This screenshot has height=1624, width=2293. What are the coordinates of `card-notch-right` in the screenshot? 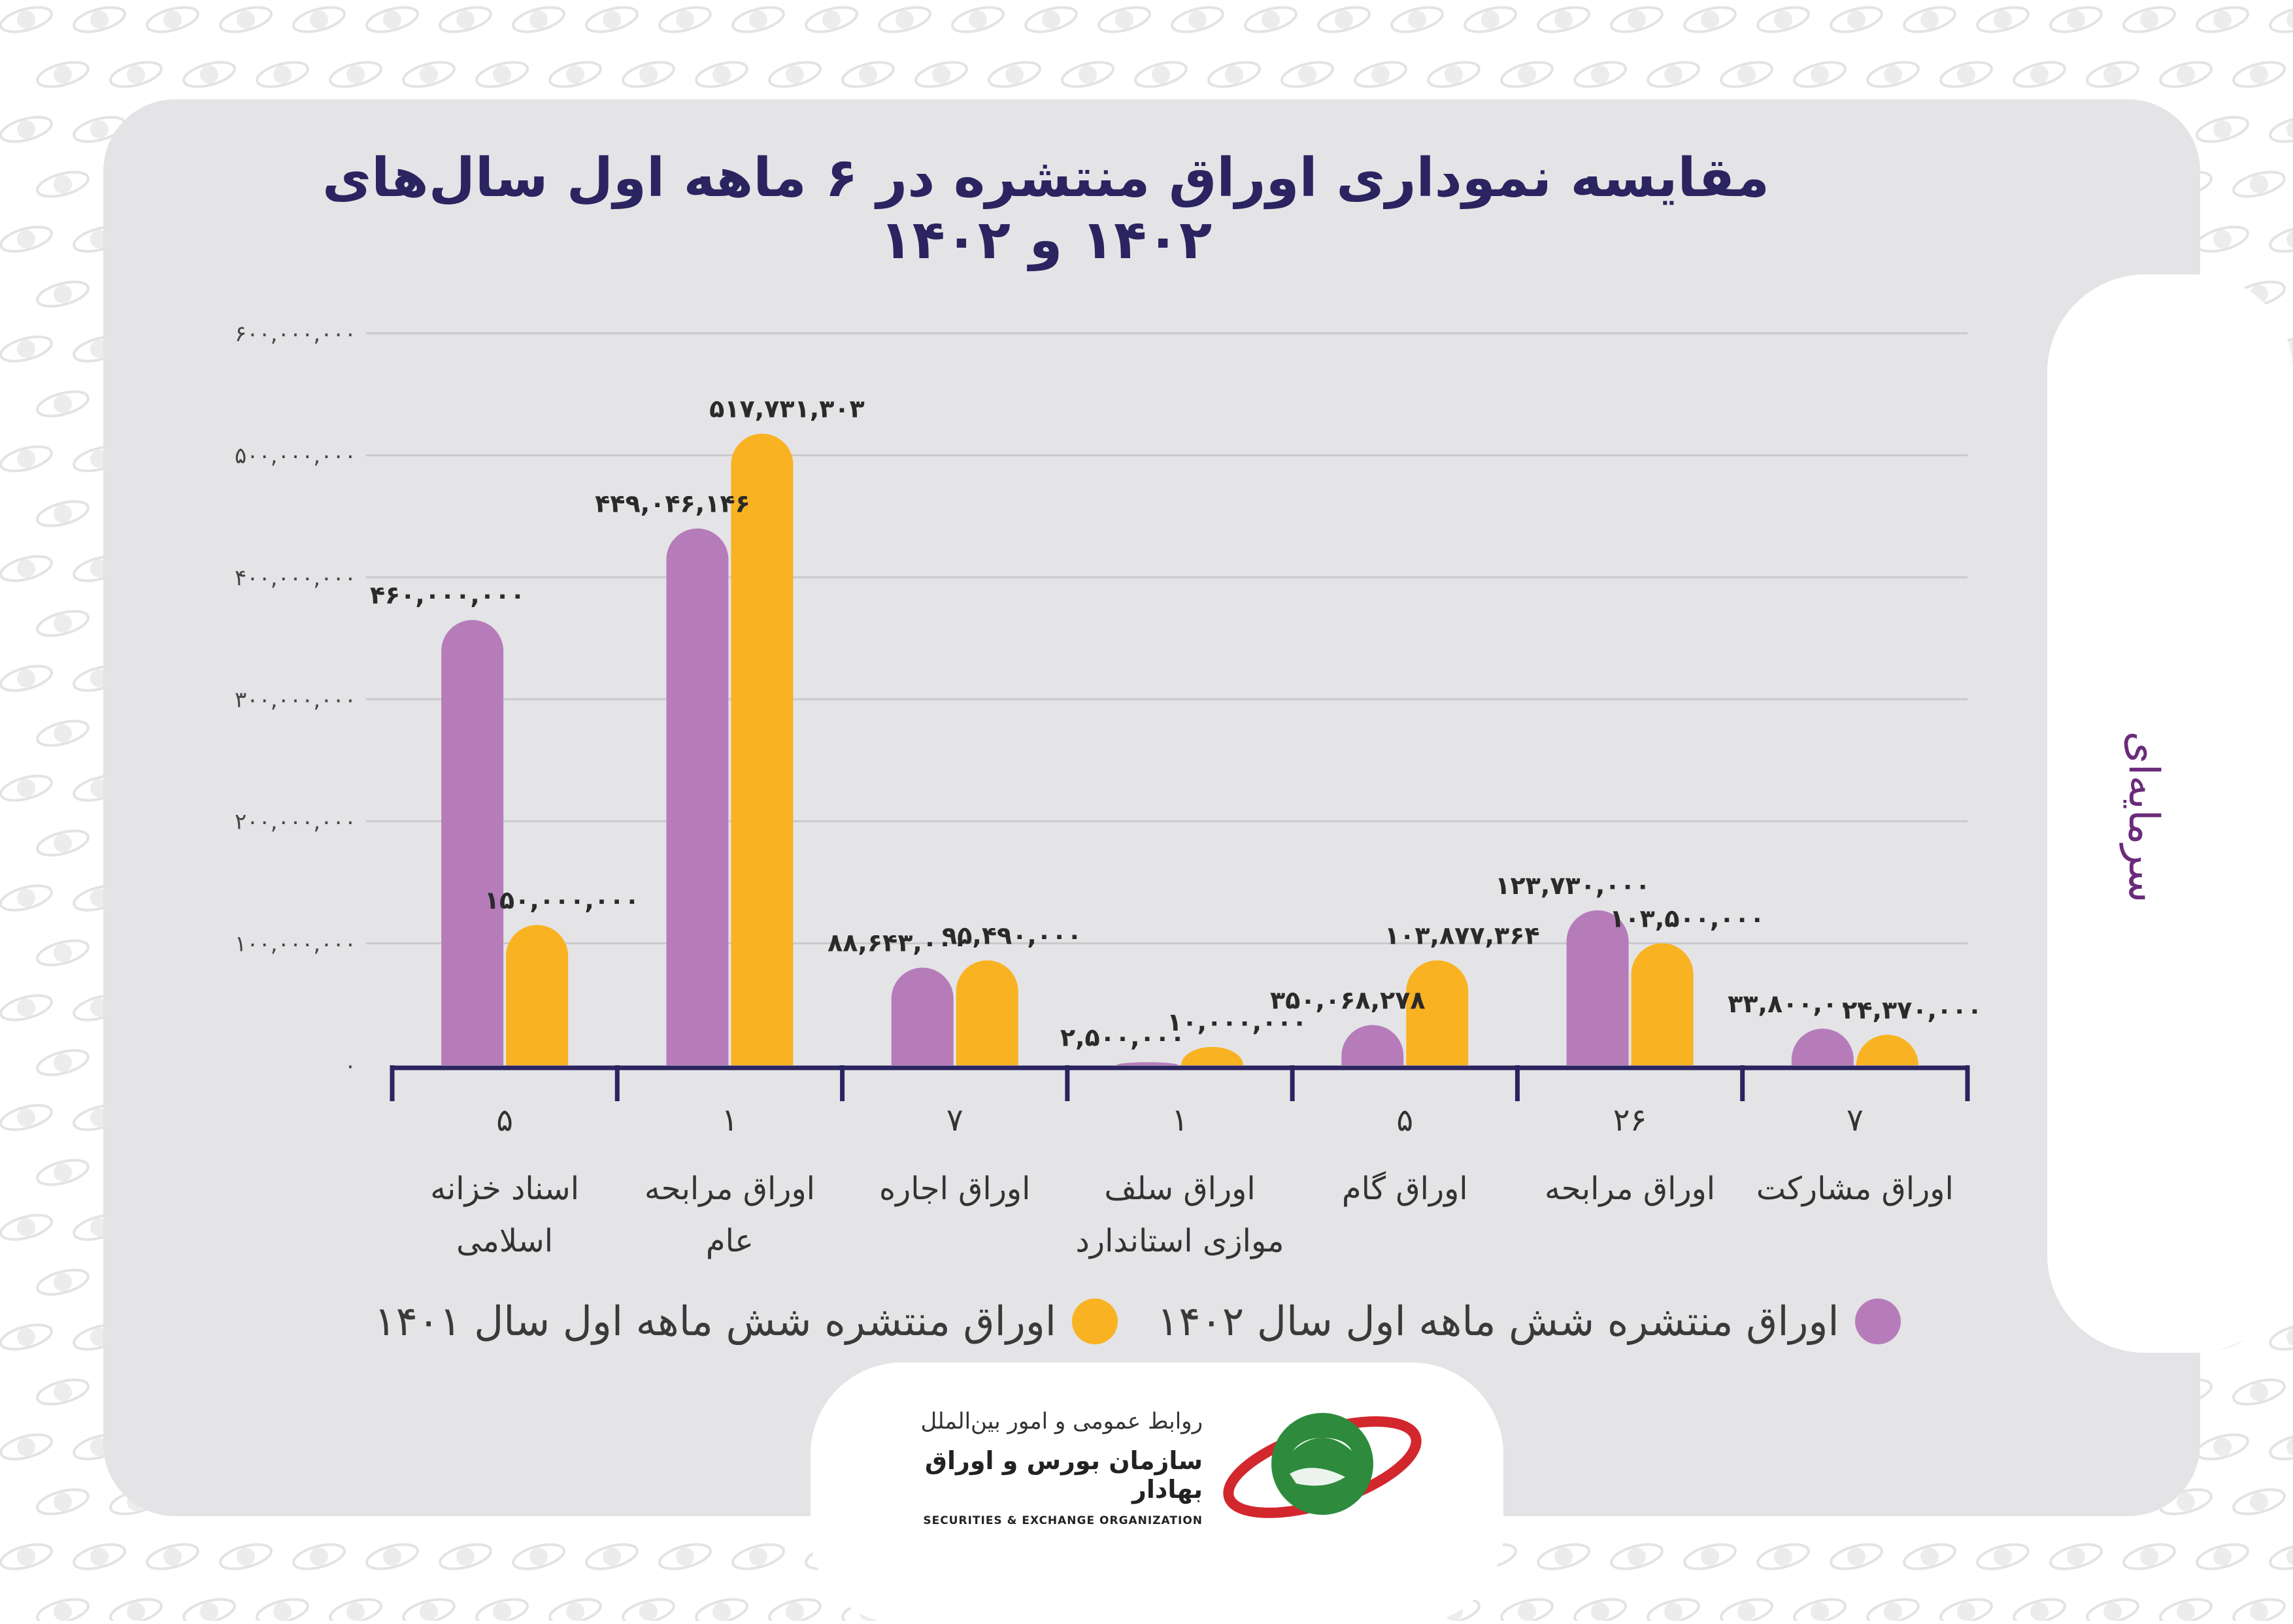 It's located at (2170, 813).